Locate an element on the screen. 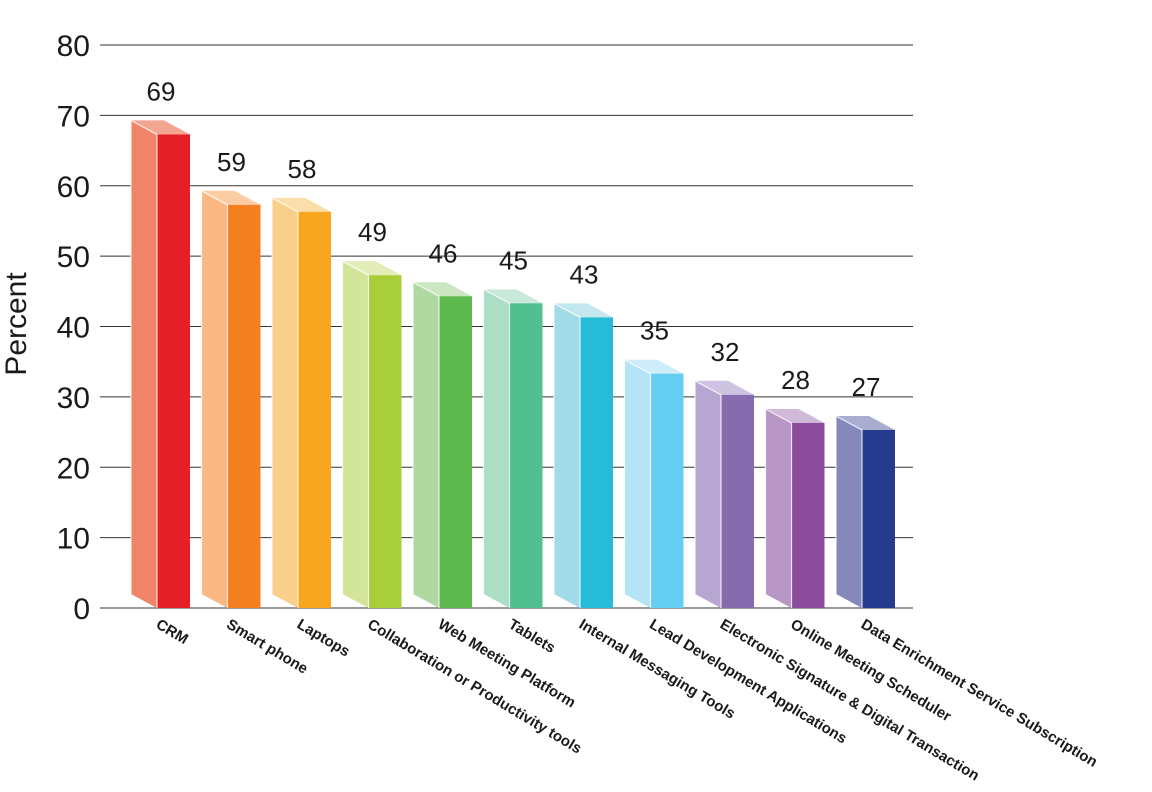 This screenshot has width=1152, height=792. category-label: Tablets is located at coordinates (531, 636).